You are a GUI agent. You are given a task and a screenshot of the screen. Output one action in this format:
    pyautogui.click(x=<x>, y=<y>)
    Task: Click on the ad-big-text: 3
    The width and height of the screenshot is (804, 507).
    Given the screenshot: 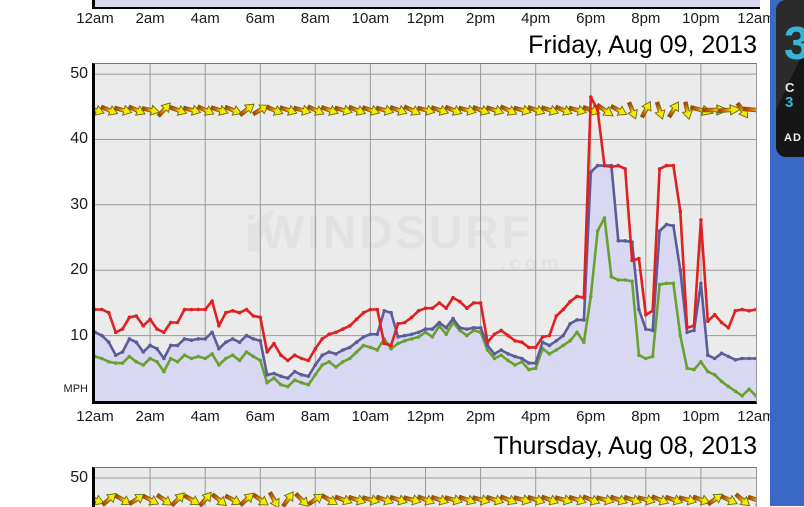 What is the action you would take?
    pyautogui.click(x=794, y=43)
    